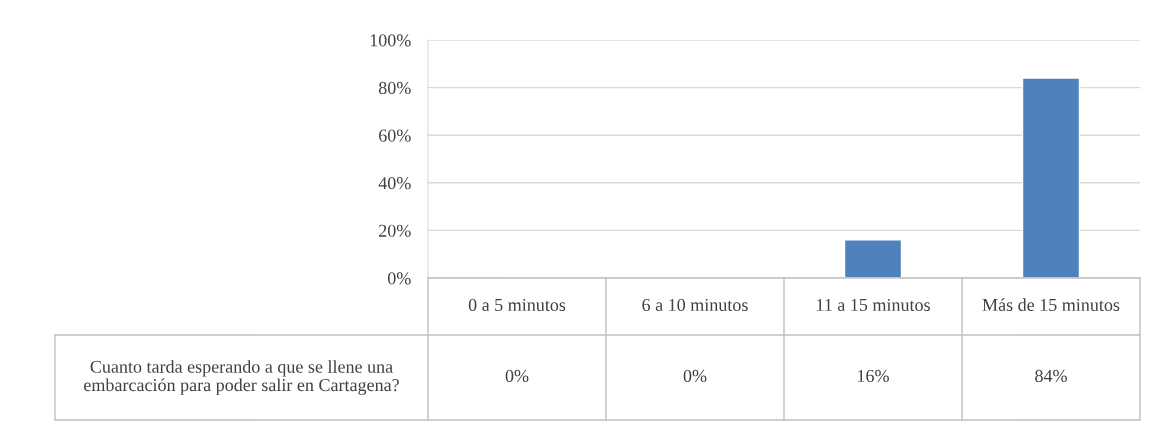  Describe the element at coordinates (873, 305) in the screenshot. I see `x-tick-label: 11 a 15 minutos` at that location.